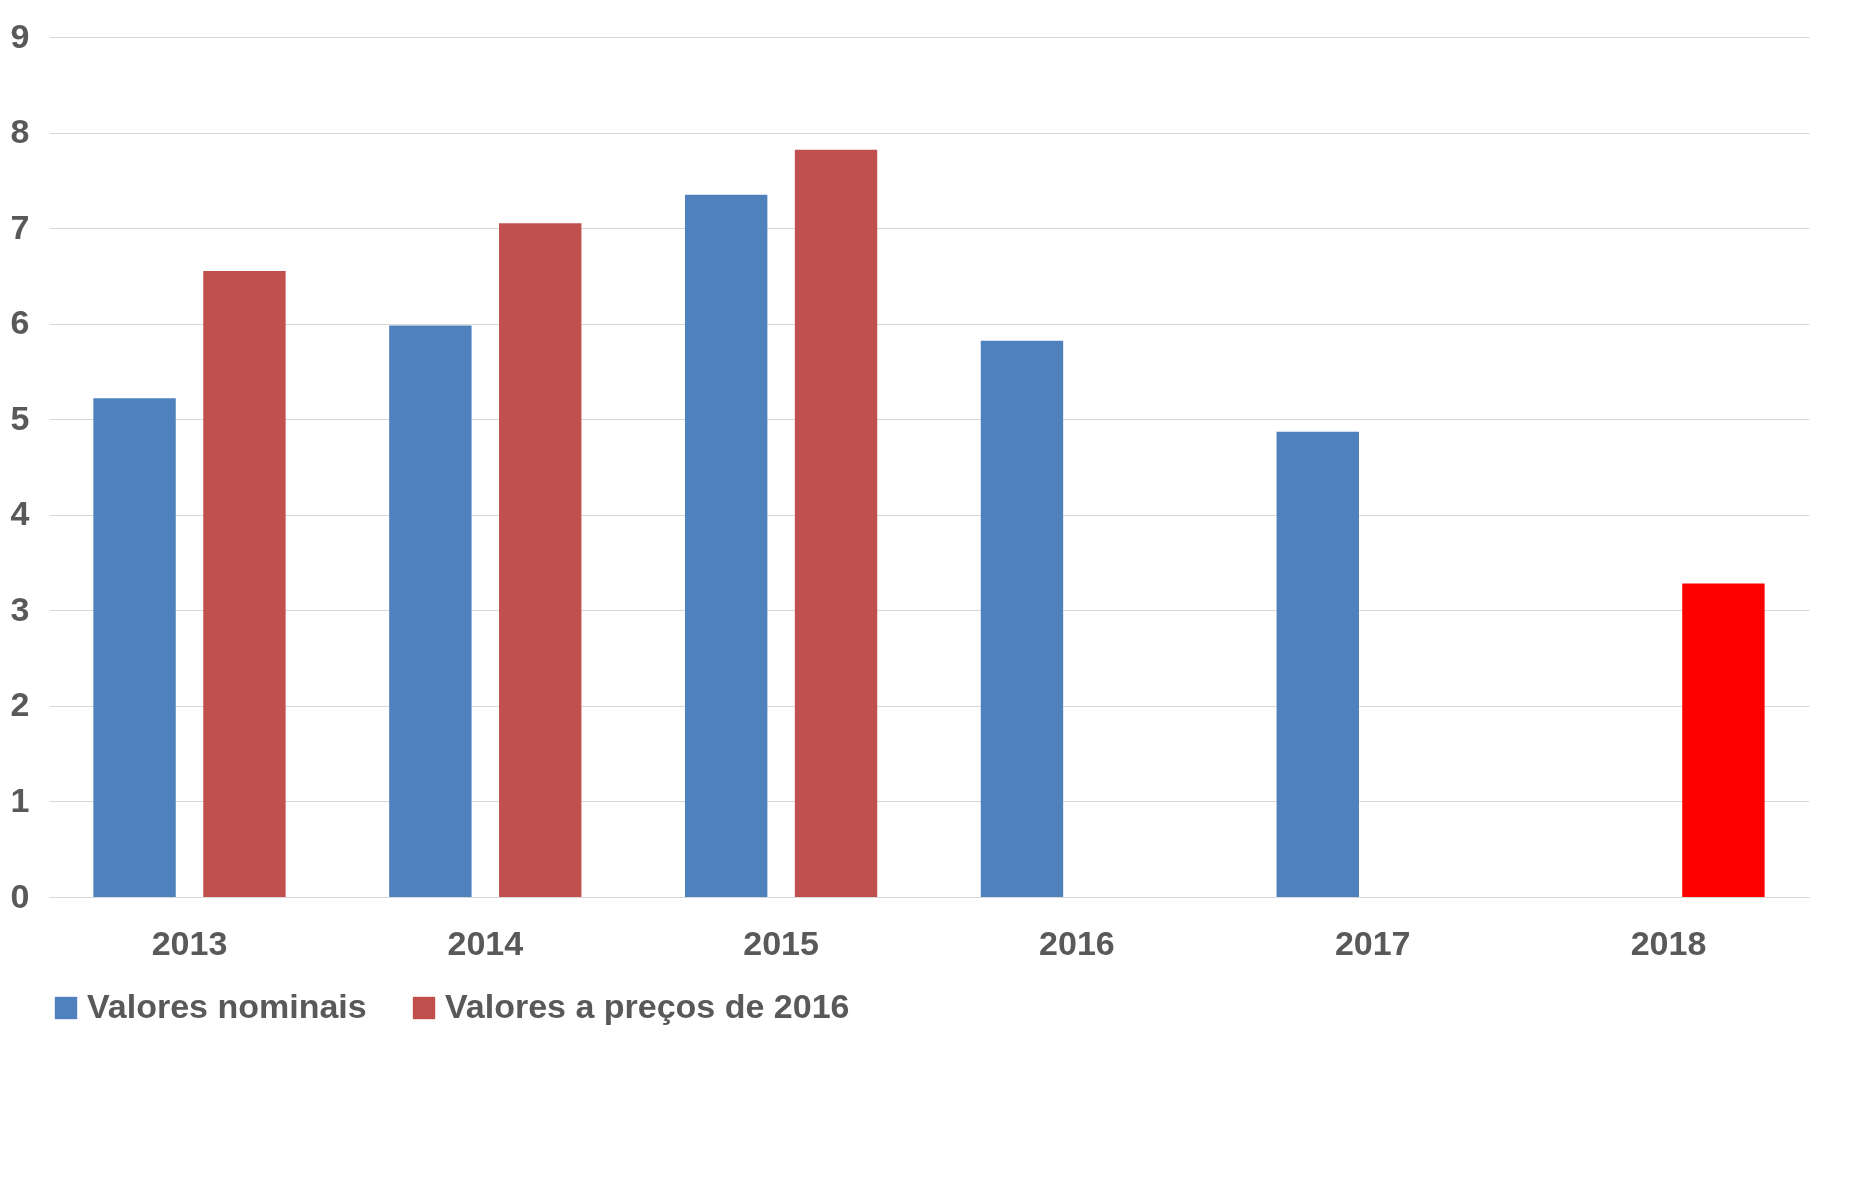 The image size is (1871, 1187). Describe the element at coordinates (20, 226) in the screenshot. I see `y-tick-label: 7` at that location.